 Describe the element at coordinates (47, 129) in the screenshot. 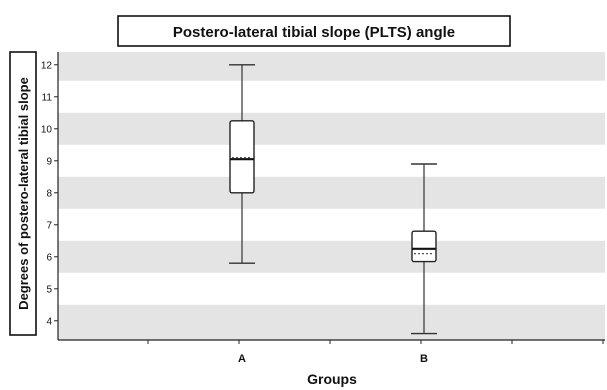

I see `y-tick-label: 10` at that location.